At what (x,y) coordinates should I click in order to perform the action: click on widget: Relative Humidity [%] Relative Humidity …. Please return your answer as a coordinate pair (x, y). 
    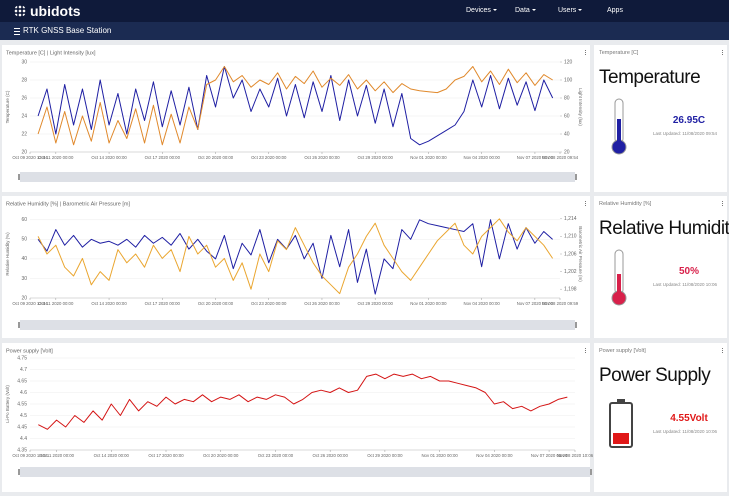
    Looking at the image, I should click on (661, 267).